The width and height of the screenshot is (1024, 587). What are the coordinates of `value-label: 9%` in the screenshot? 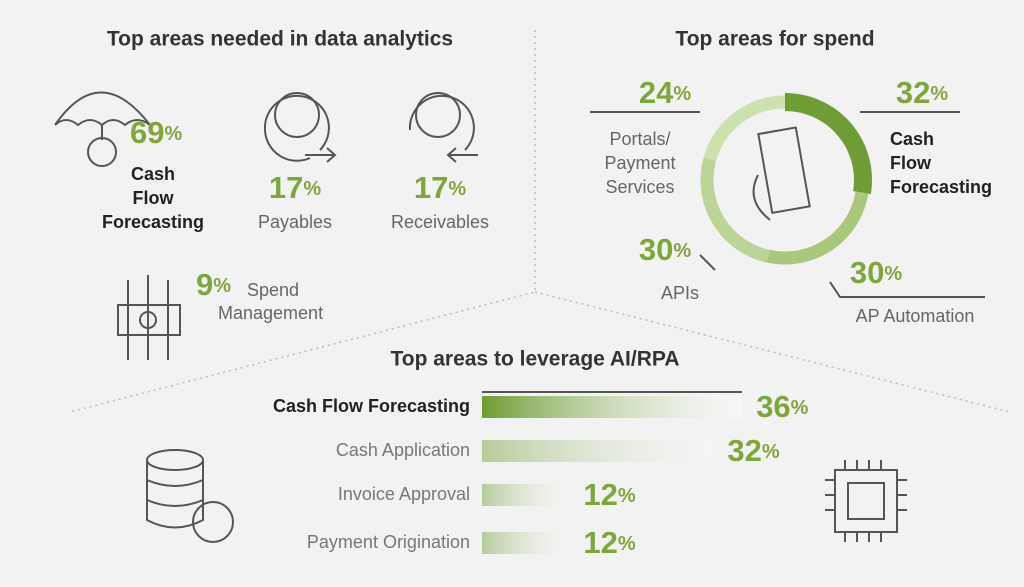 It's located at (213, 284).